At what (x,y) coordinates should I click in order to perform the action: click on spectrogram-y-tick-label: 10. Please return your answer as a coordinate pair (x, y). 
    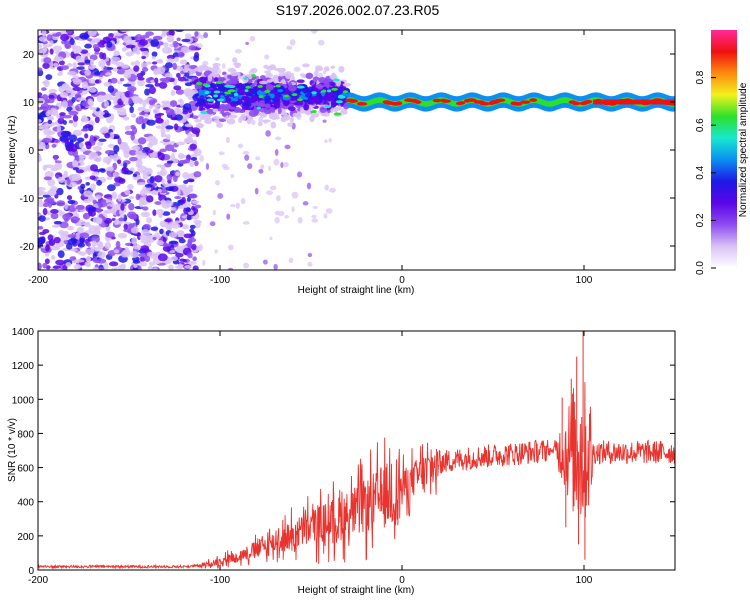
    Looking at the image, I should click on (29, 103).